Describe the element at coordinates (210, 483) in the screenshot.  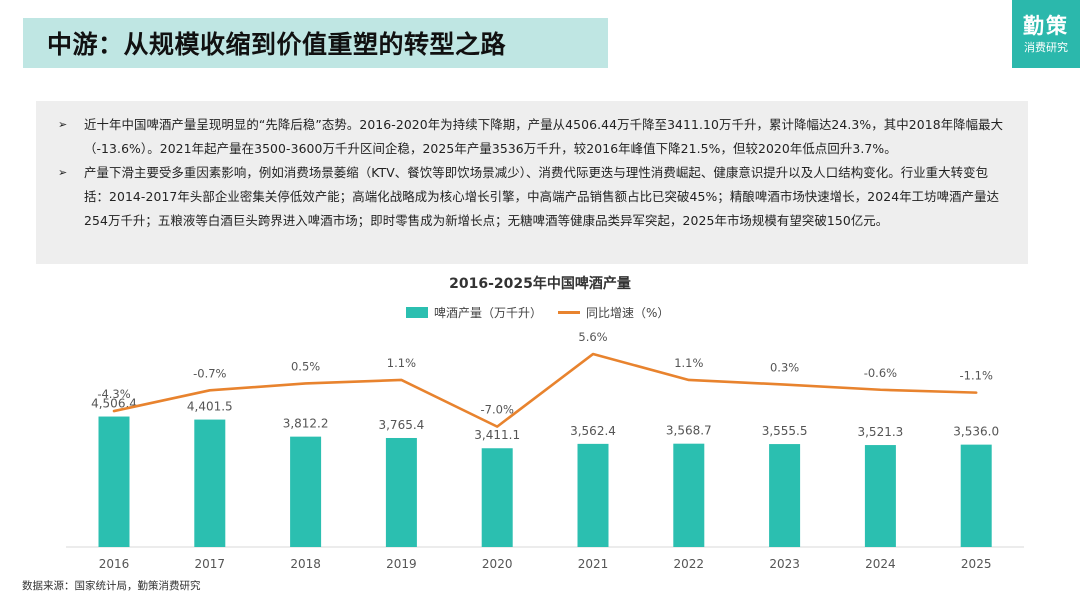
I see `bar-2017` at that location.